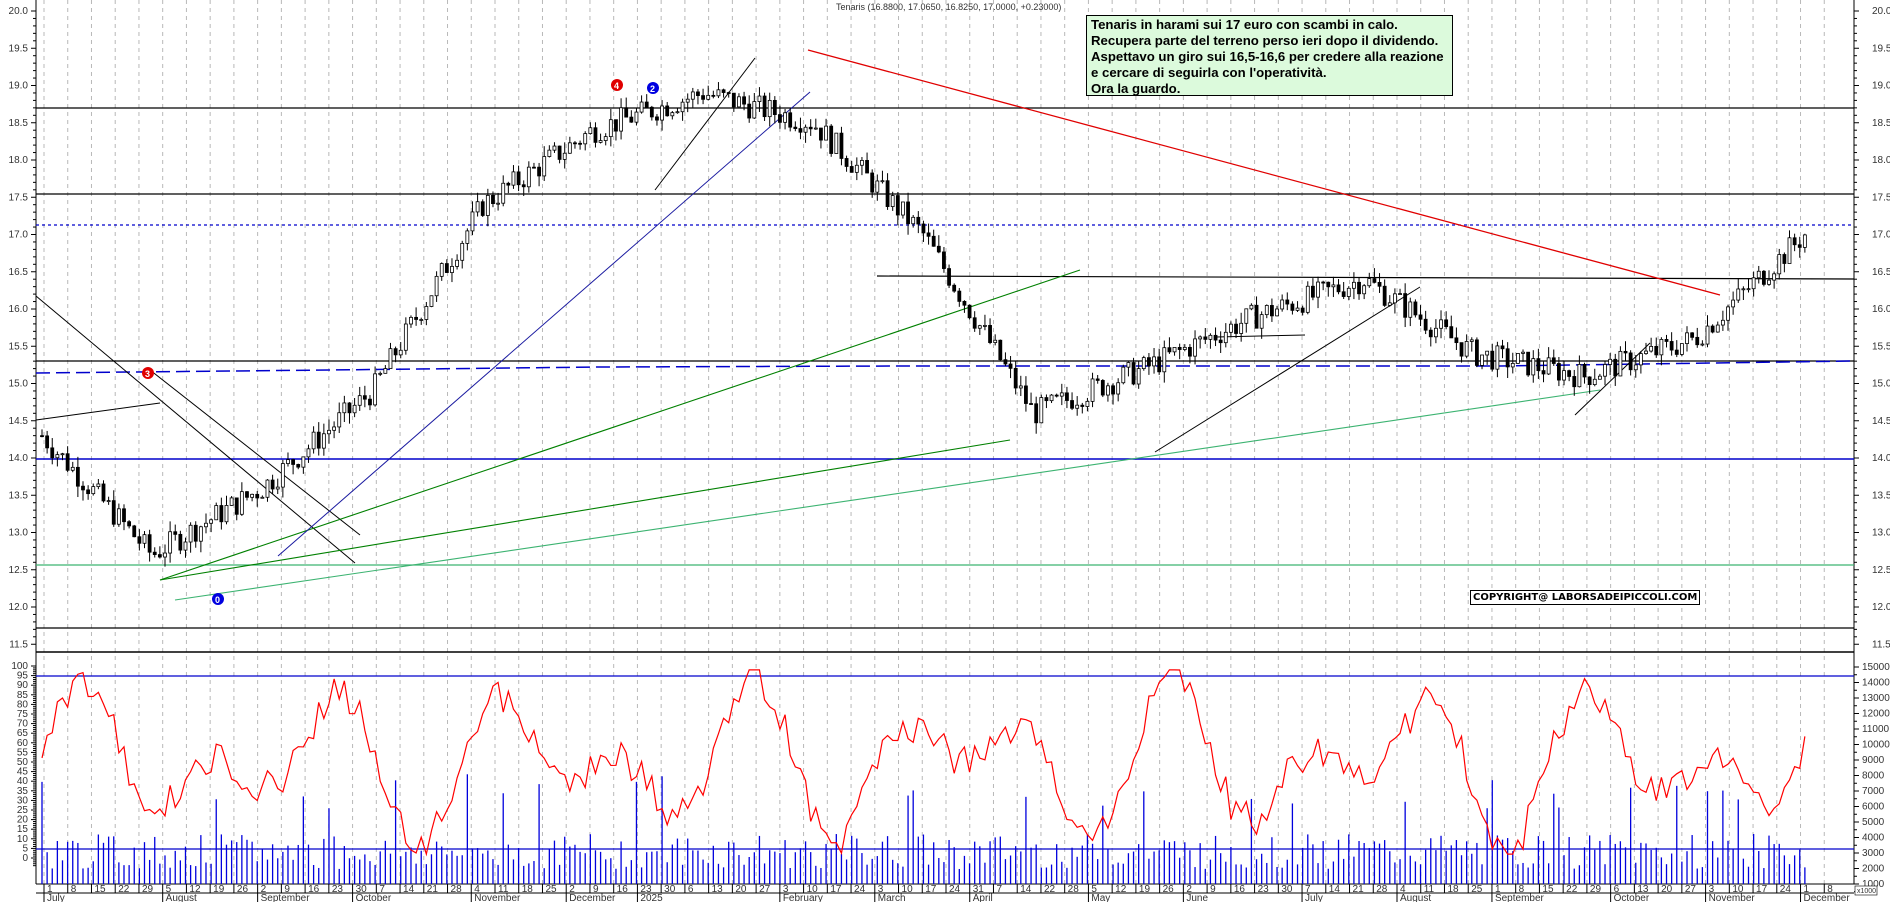 Image resolution: width=1890 pixels, height=902 pixels. Describe the element at coordinates (653, 88) in the screenshot. I see `marker-2: 2` at that location.